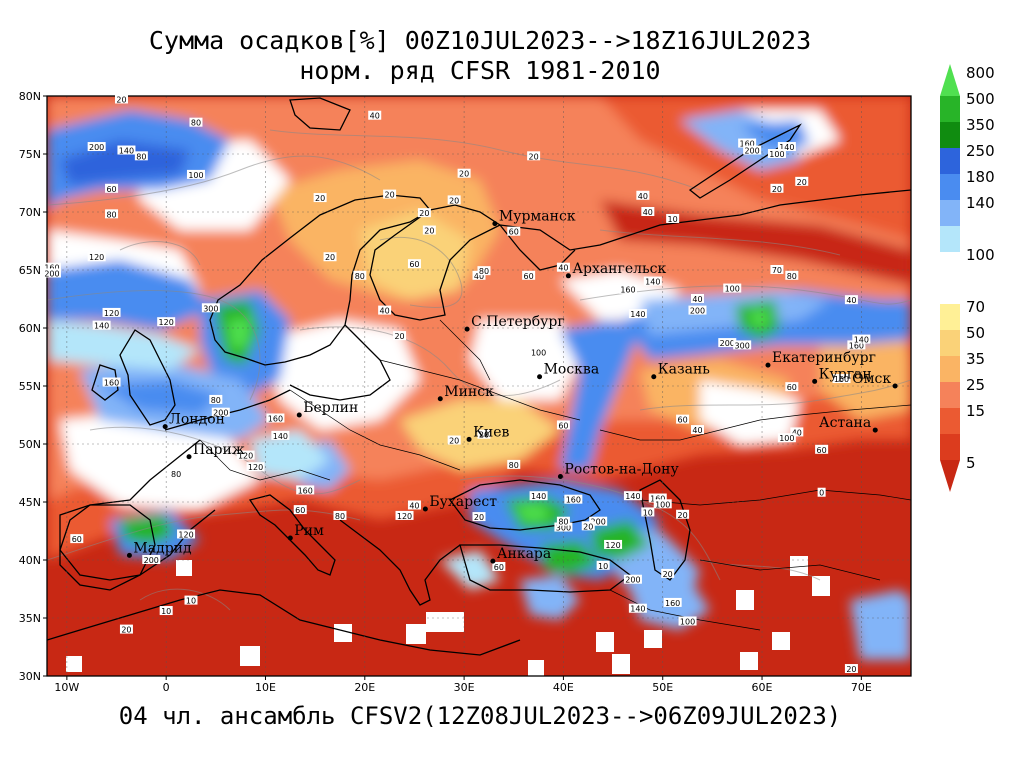  I want to click on contour-label: 300, so click(210, 308).